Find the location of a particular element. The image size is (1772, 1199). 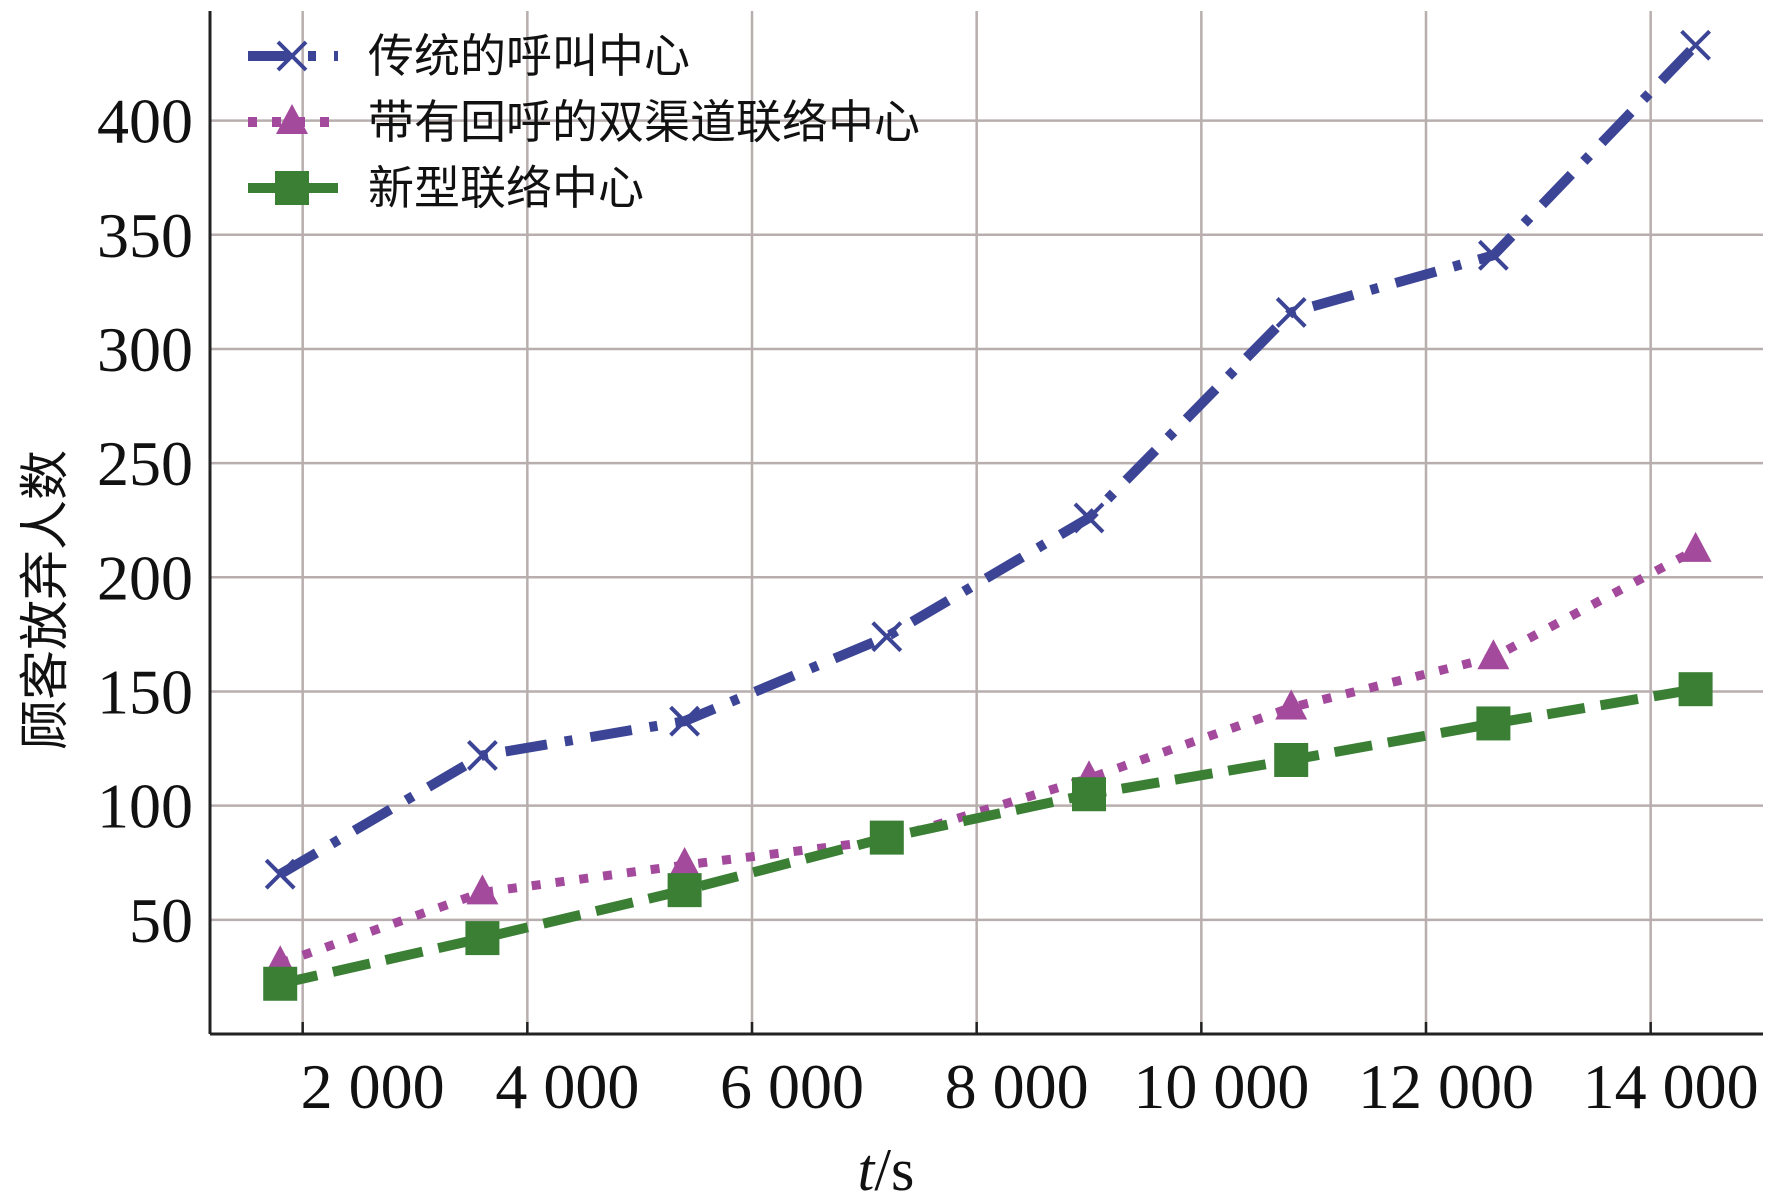

x-tick-label: 10 000 is located at coordinates (1221, 1086).